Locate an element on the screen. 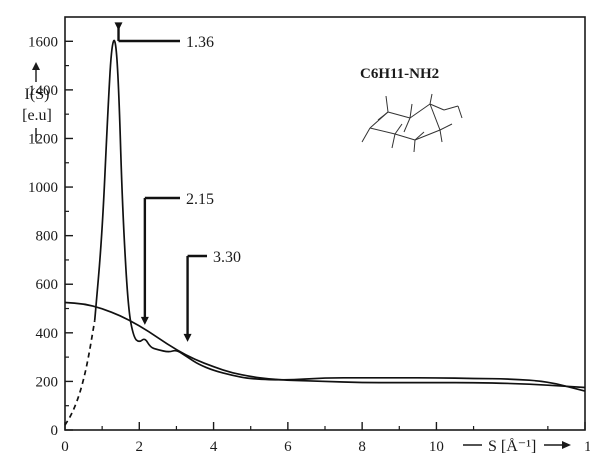 This screenshot has width=590, height=457. y-axis-unit: [e.u] is located at coordinates (37, 115).